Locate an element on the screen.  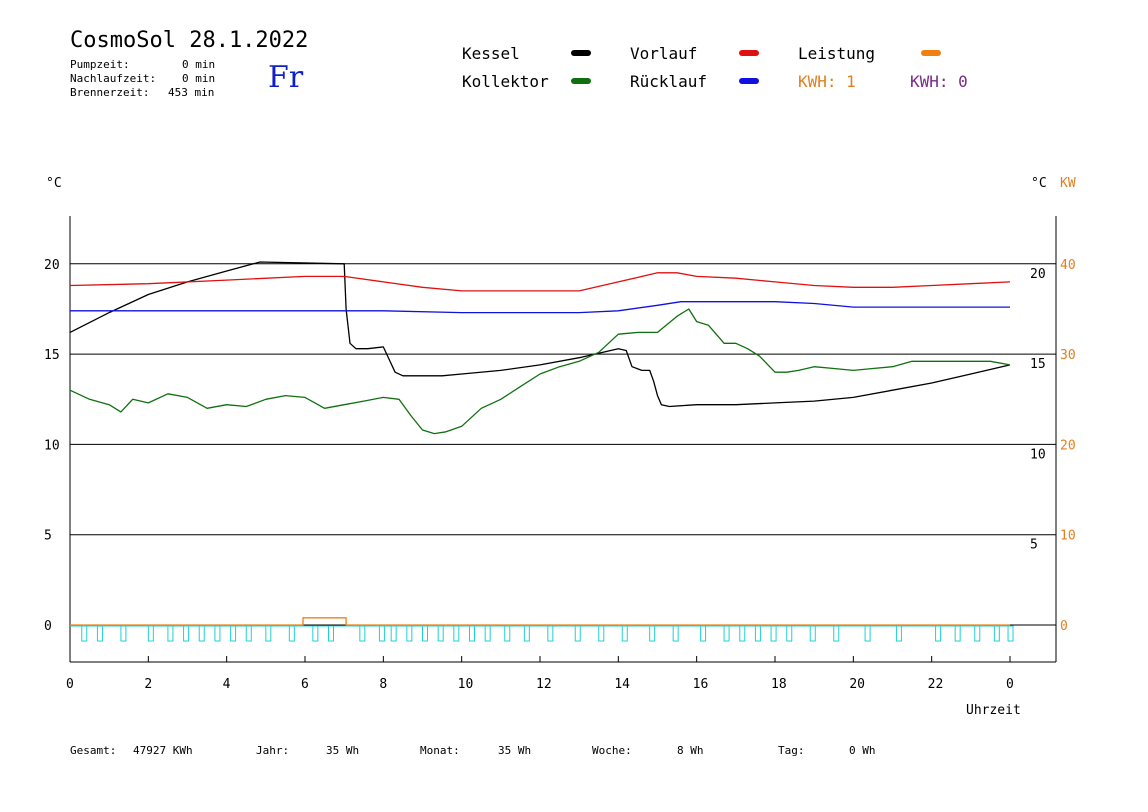
total-energy-label: Gesamt: is located at coordinates (93, 750).